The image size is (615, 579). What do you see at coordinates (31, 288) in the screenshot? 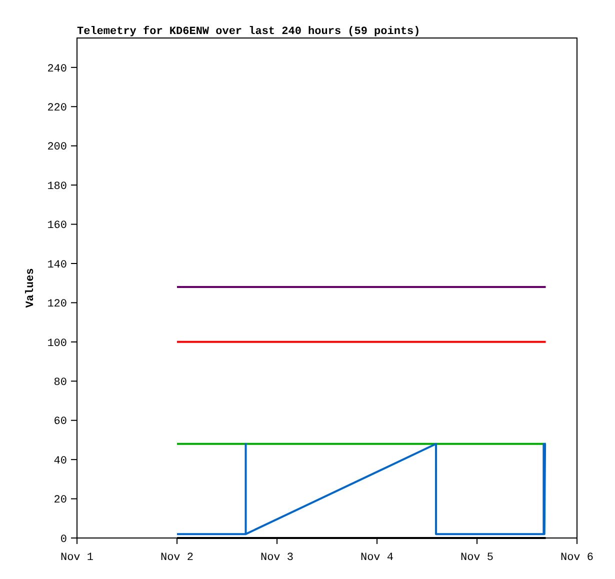
I see `y-axis-title: Values` at bounding box center [31, 288].